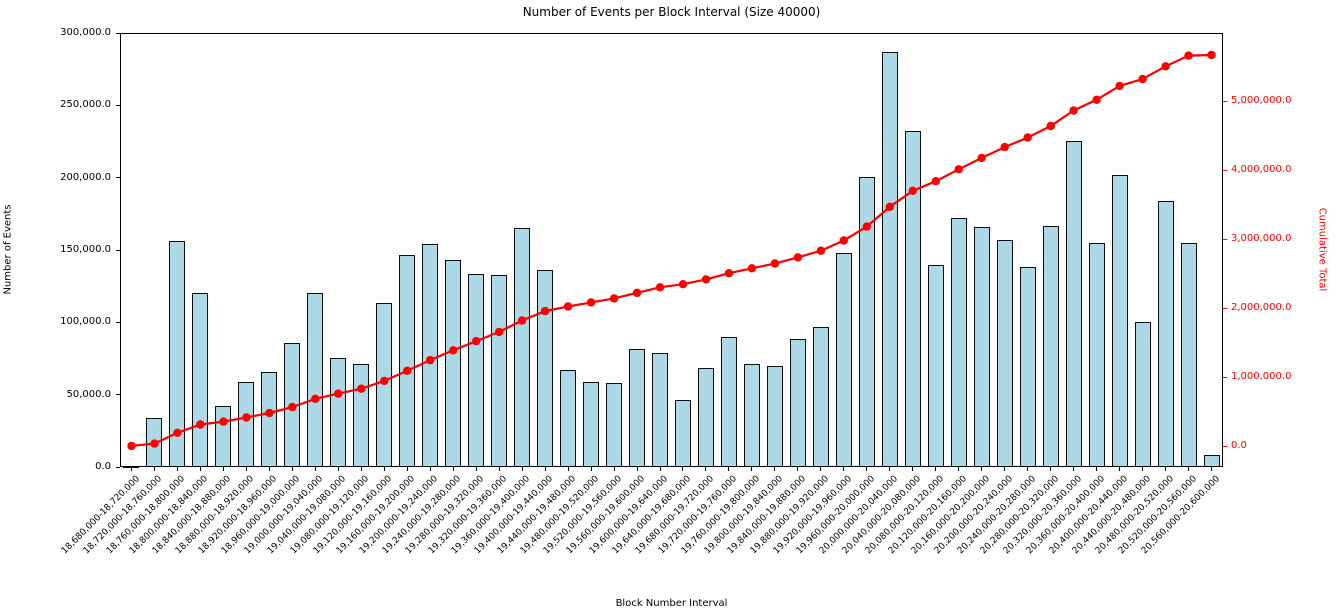 This screenshot has width=1336, height=615. What do you see at coordinates (671, 603) in the screenshot?
I see `x-axis-title: Block Number Interval` at bounding box center [671, 603].